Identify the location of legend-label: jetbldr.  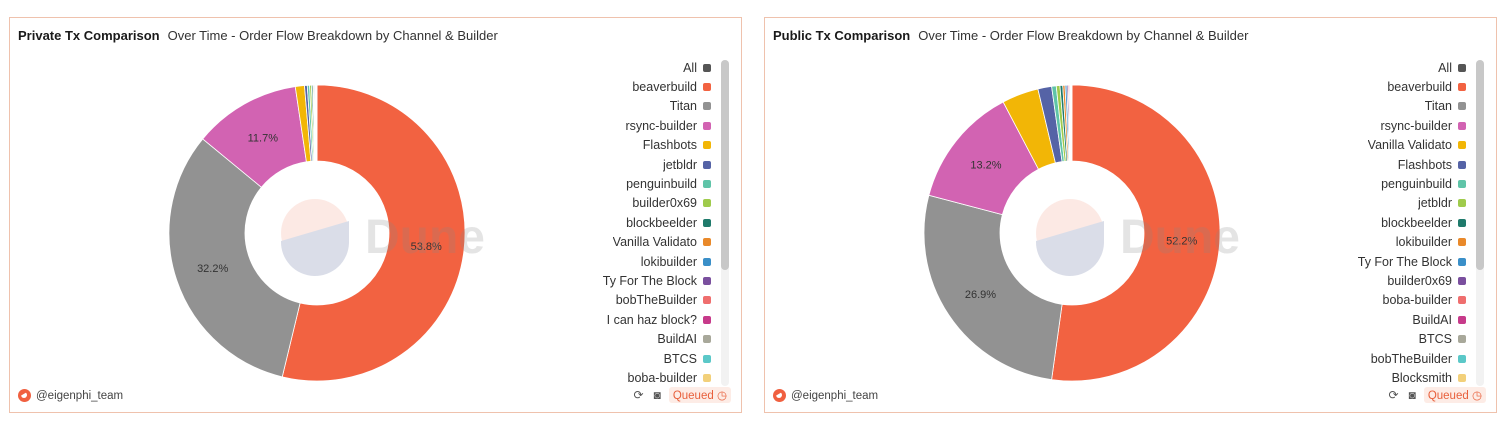
(679, 164).